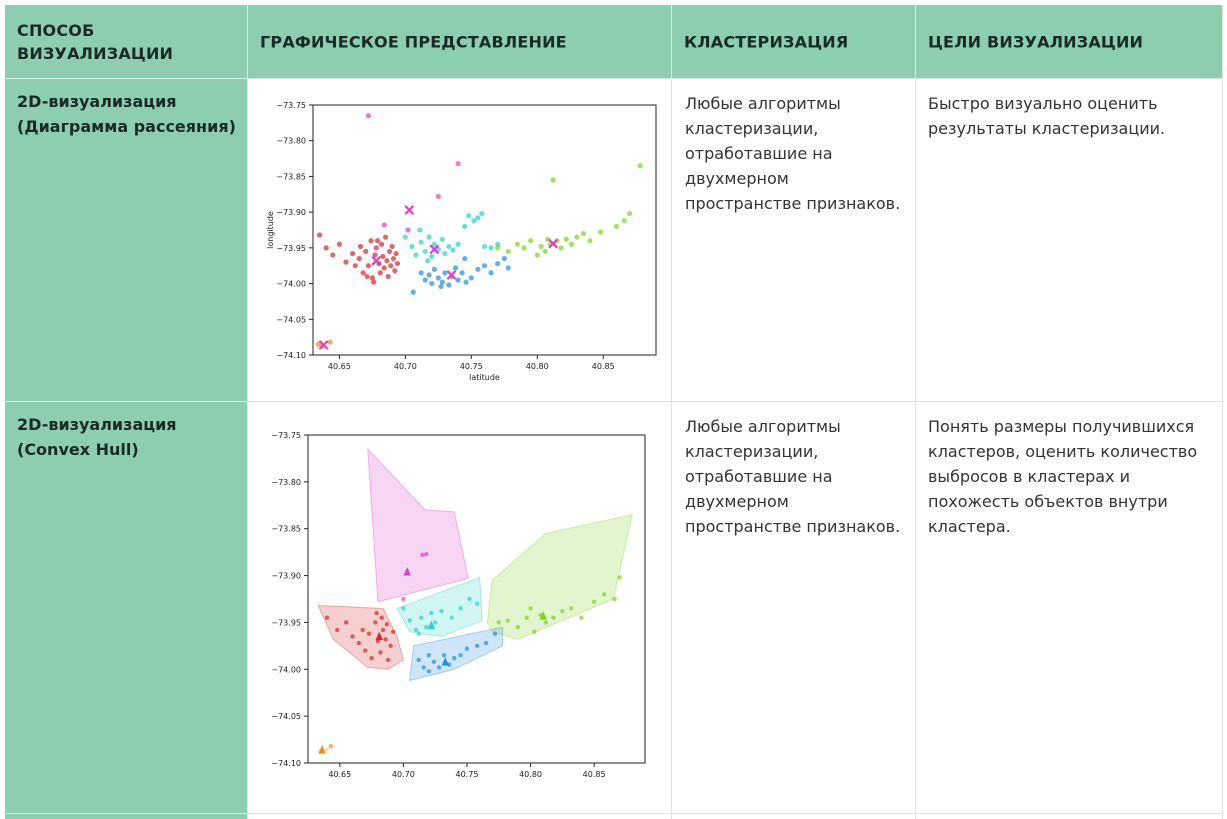  I want to click on row2-method: 2D-визуализация (Convex Hull), so click(97, 437).